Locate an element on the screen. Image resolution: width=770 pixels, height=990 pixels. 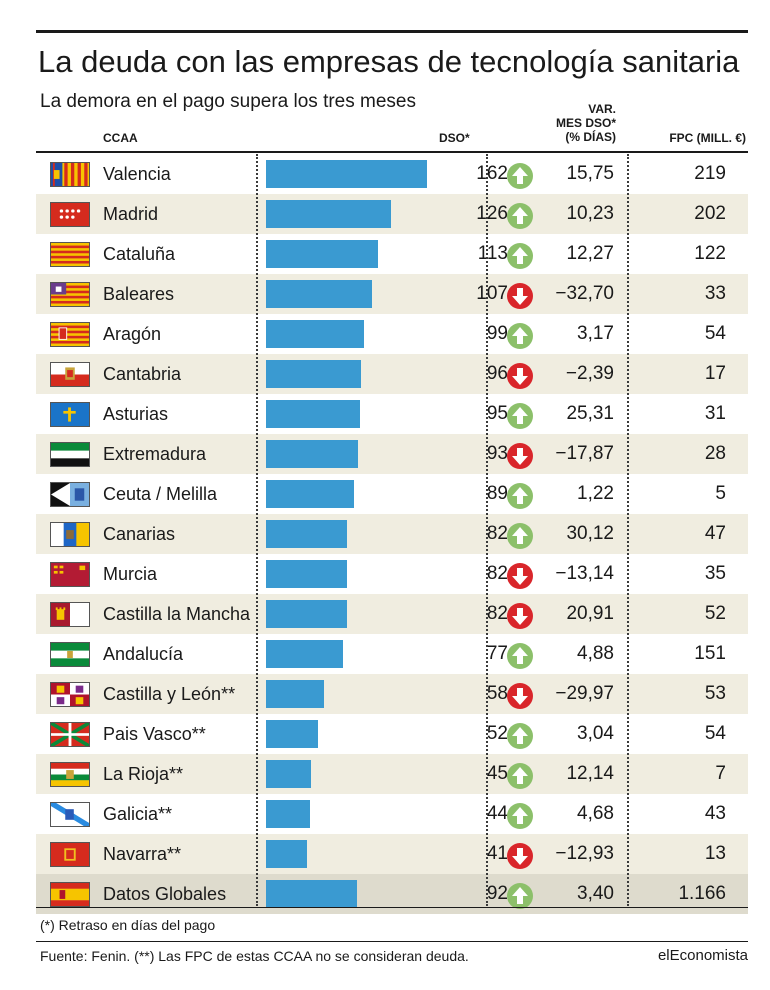
var-value: 3,17 is located at coordinates (595, 333).